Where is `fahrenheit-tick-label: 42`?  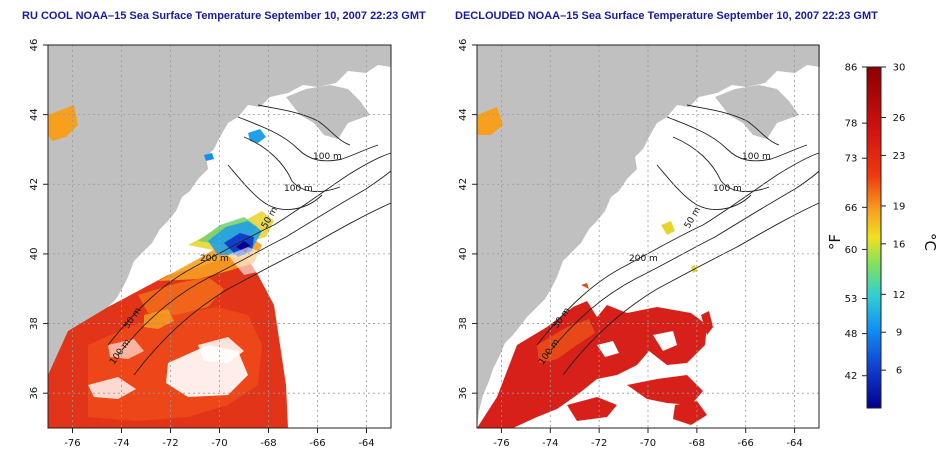 fahrenheit-tick-label: 42 is located at coordinates (851, 376).